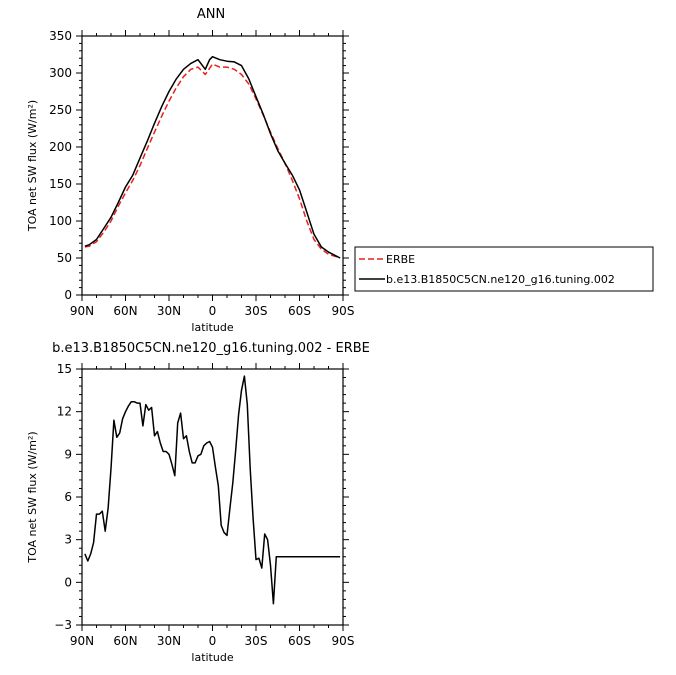  What do you see at coordinates (63, 625) in the screenshot?
I see `y-tick-label: −3` at bounding box center [63, 625].